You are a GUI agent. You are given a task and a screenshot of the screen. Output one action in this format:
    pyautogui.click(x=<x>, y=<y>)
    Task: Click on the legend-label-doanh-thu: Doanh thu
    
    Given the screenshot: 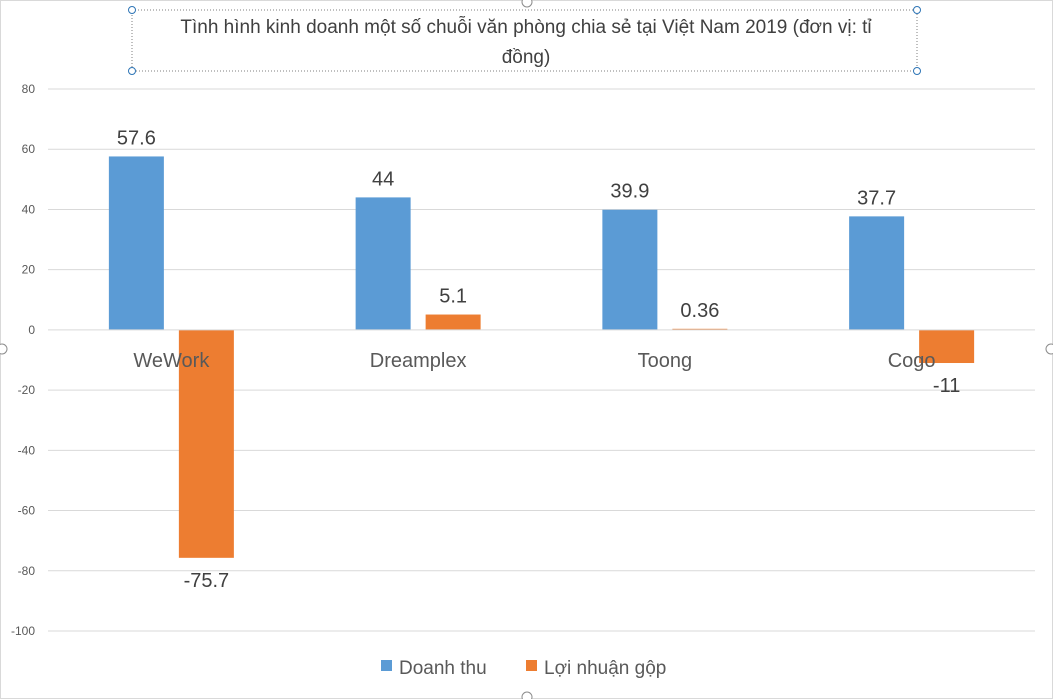 What is the action you would take?
    pyautogui.click(x=443, y=668)
    